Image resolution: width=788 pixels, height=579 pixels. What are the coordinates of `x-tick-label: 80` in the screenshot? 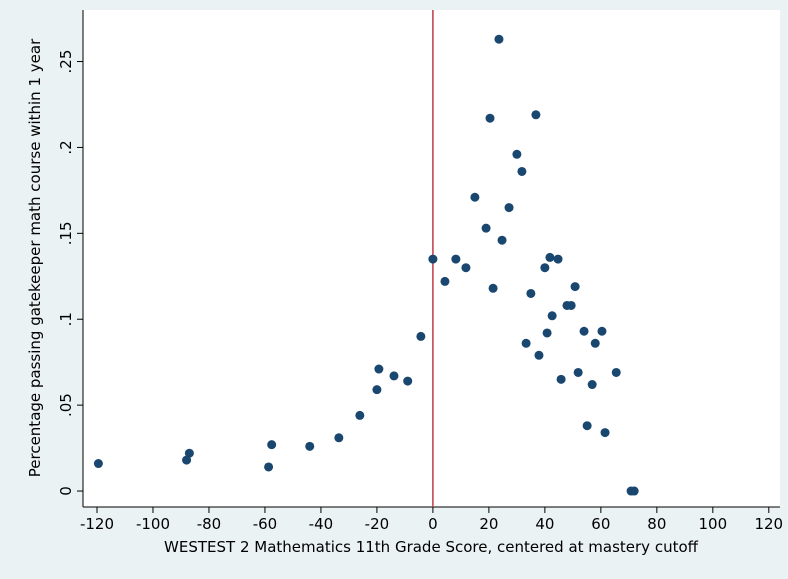 It's located at (656, 524).